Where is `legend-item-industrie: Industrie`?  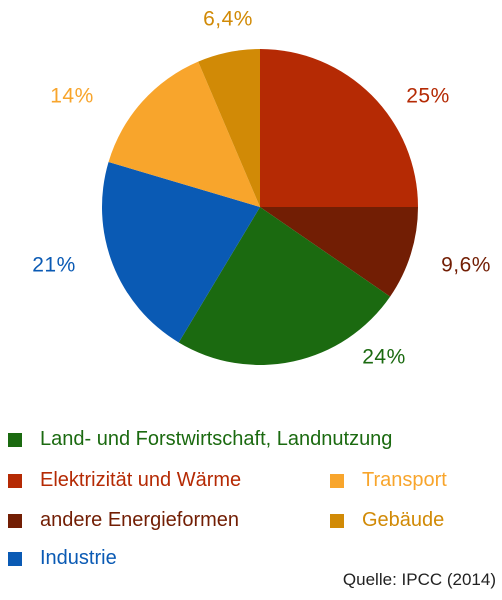
legend-item-industrie: Industrie is located at coordinates (62, 558).